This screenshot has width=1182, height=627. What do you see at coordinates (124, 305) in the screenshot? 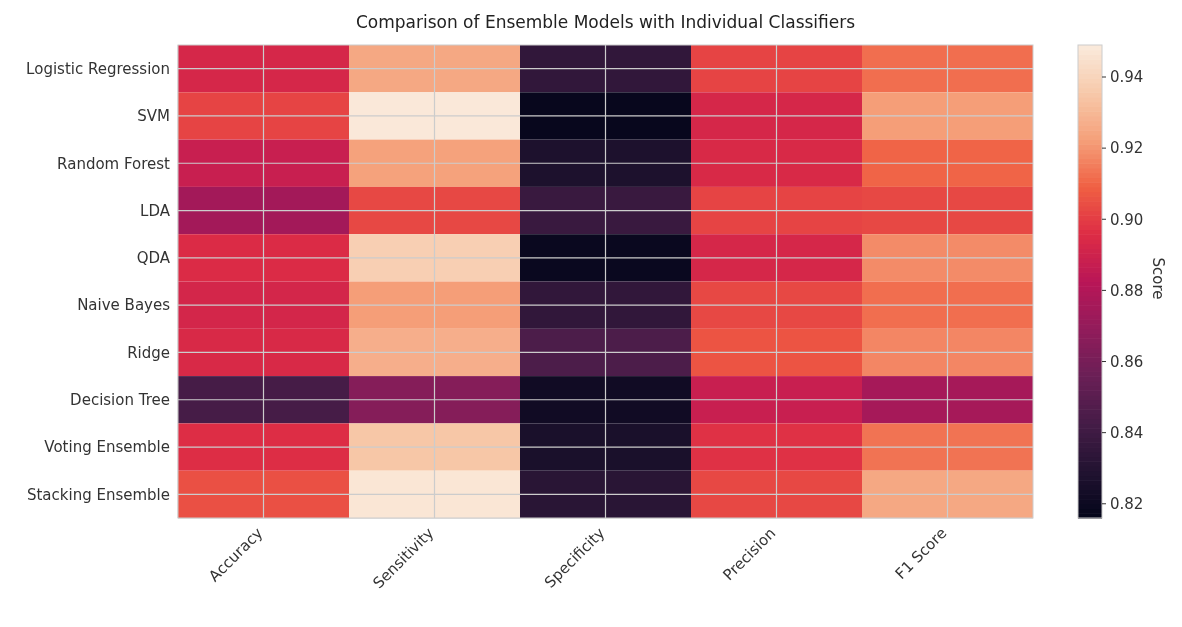
I see `y-tick-label: Naive Bayes` at bounding box center [124, 305].